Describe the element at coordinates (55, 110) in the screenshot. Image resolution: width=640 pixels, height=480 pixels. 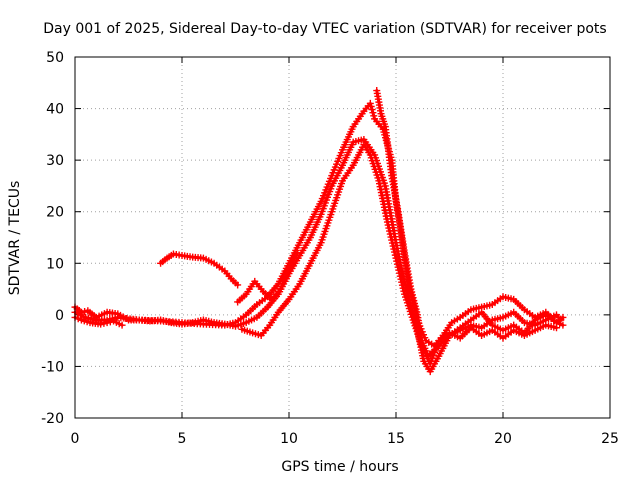
I see `y-tick-label: 40` at that location.